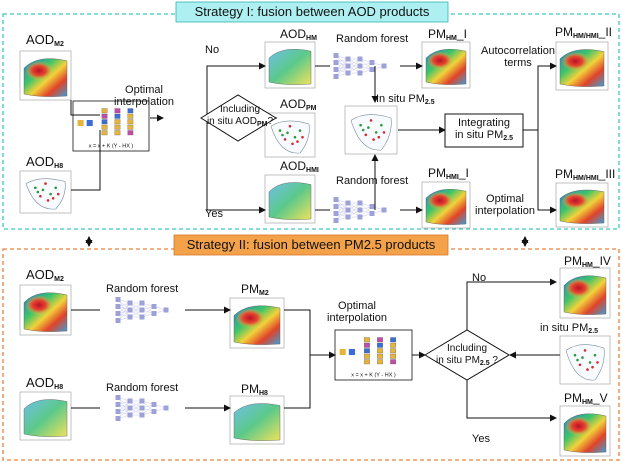 The image size is (622, 462). What do you see at coordinates (371, 130) in the screenshot?
I see `s1-map-in-situ` at bounding box center [371, 130].